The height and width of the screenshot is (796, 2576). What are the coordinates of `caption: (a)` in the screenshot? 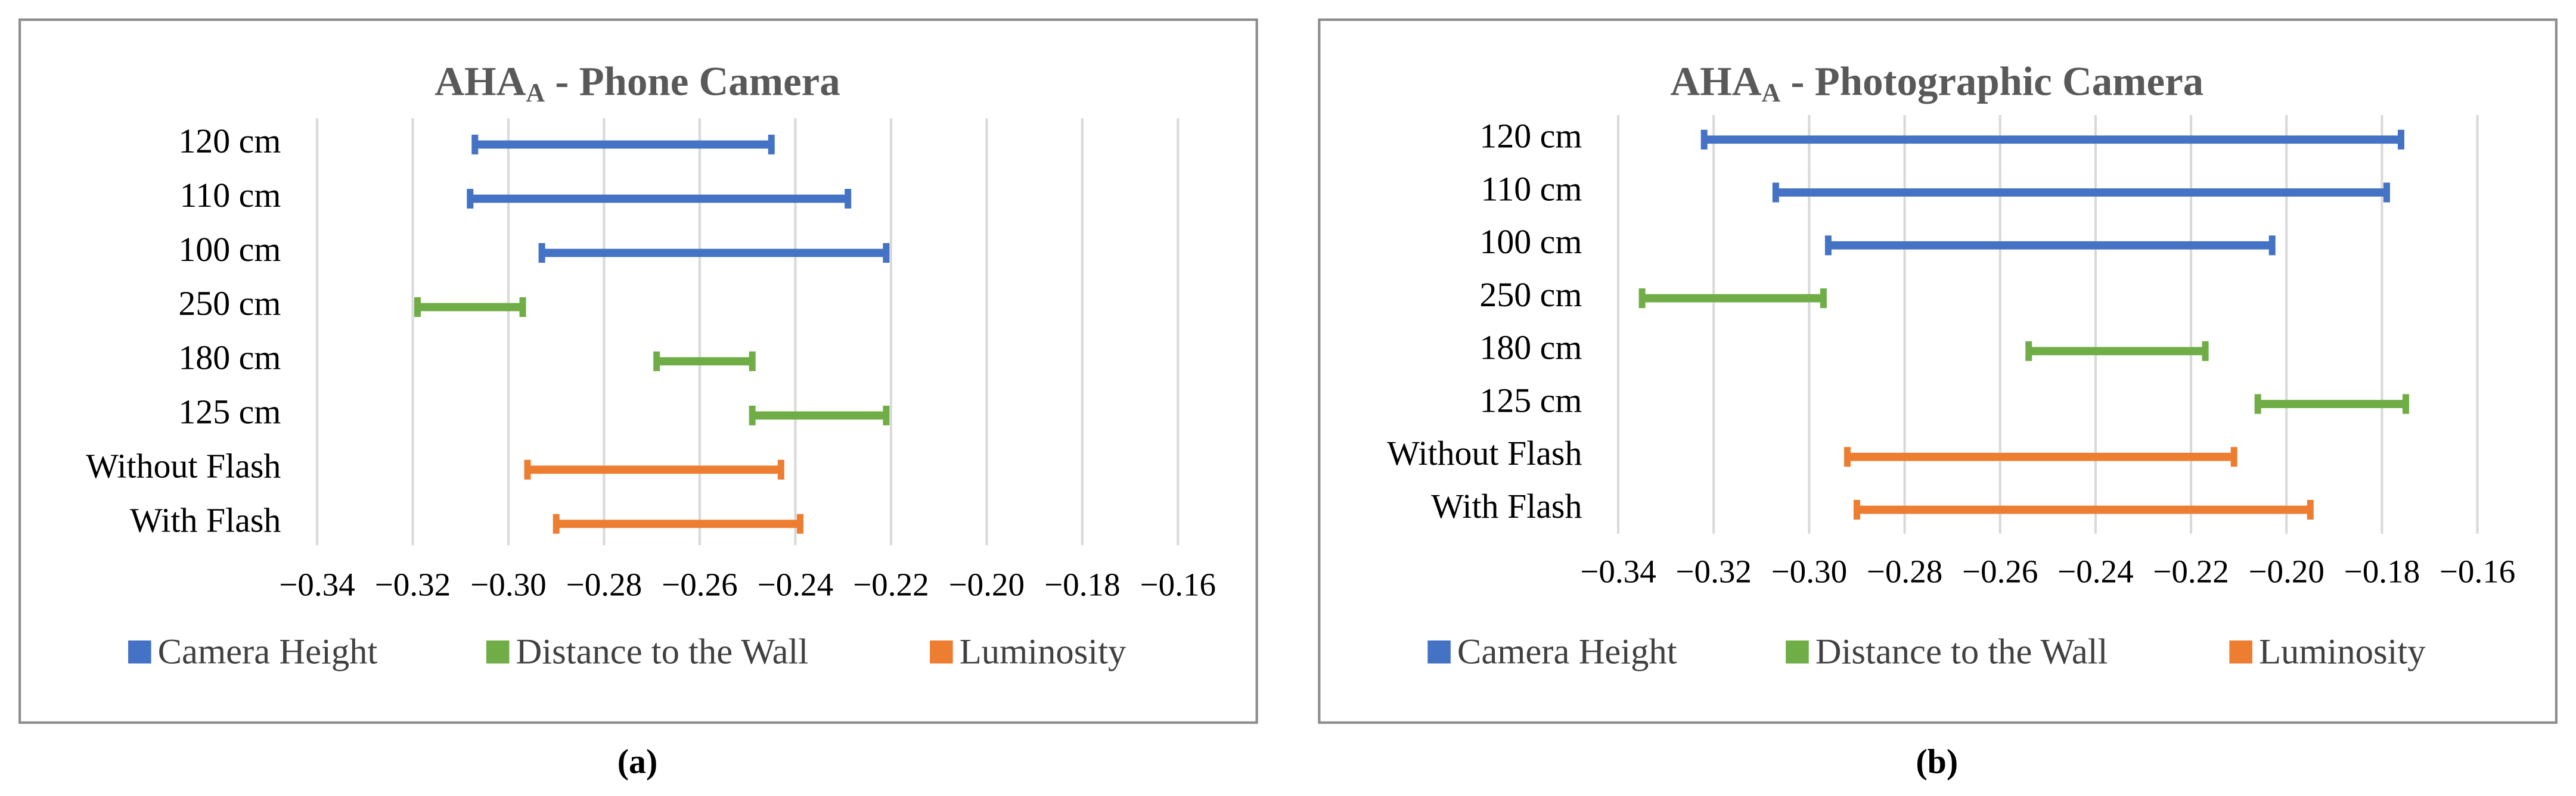 It's located at (637, 761).